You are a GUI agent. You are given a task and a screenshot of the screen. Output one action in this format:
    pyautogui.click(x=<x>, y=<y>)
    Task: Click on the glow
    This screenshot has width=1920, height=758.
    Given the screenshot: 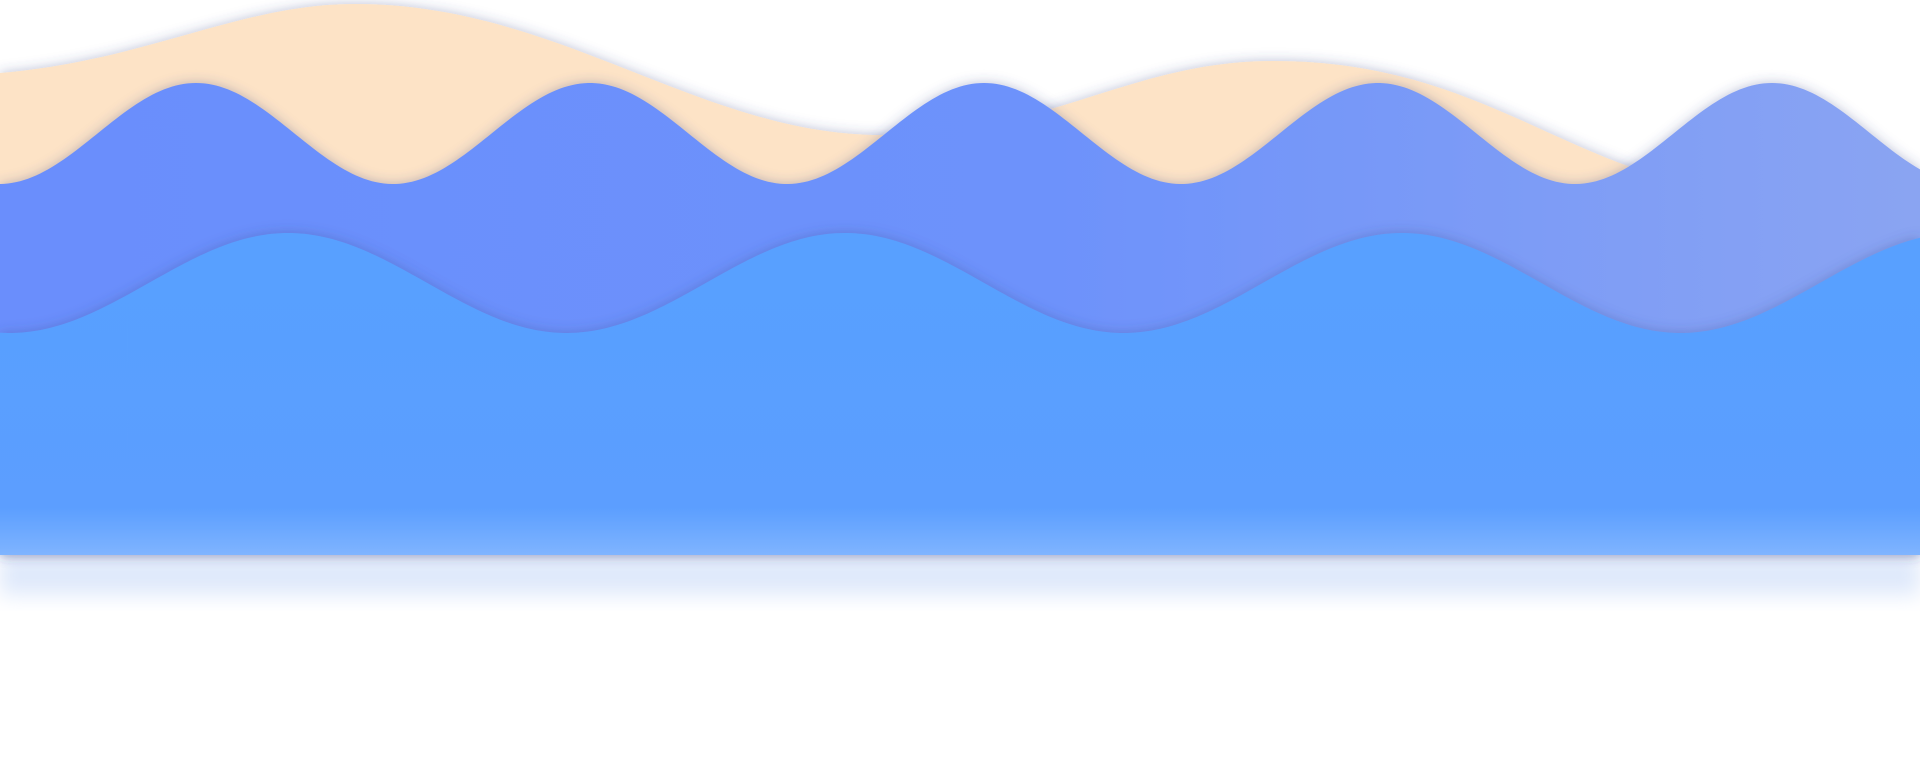 What is the action you would take?
    pyautogui.click(x=960, y=575)
    